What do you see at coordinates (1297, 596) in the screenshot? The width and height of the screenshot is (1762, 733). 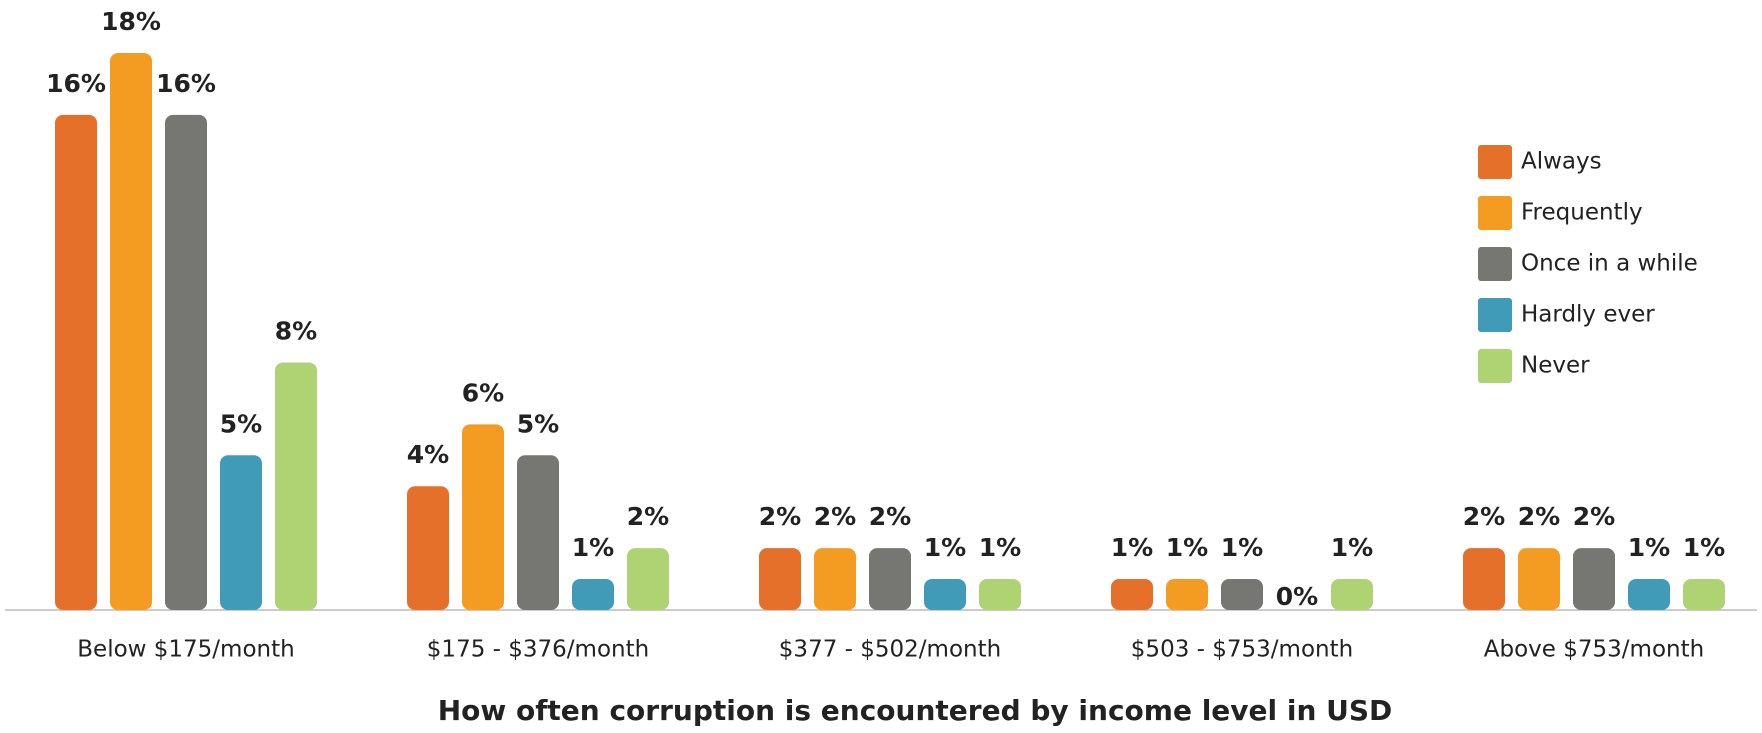 I see `value-label: 0%` at bounding box center [1297, 596].